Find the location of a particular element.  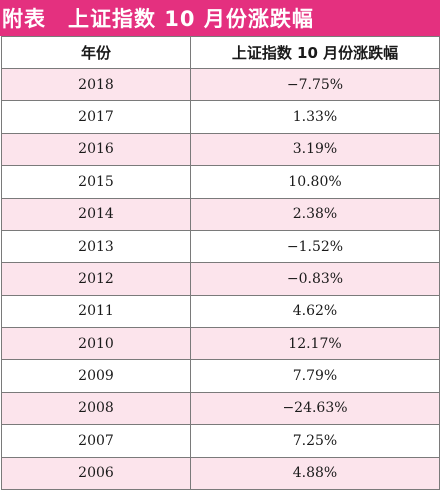

table-row: 2008 −24.63% is located at coordinates (220, 408).